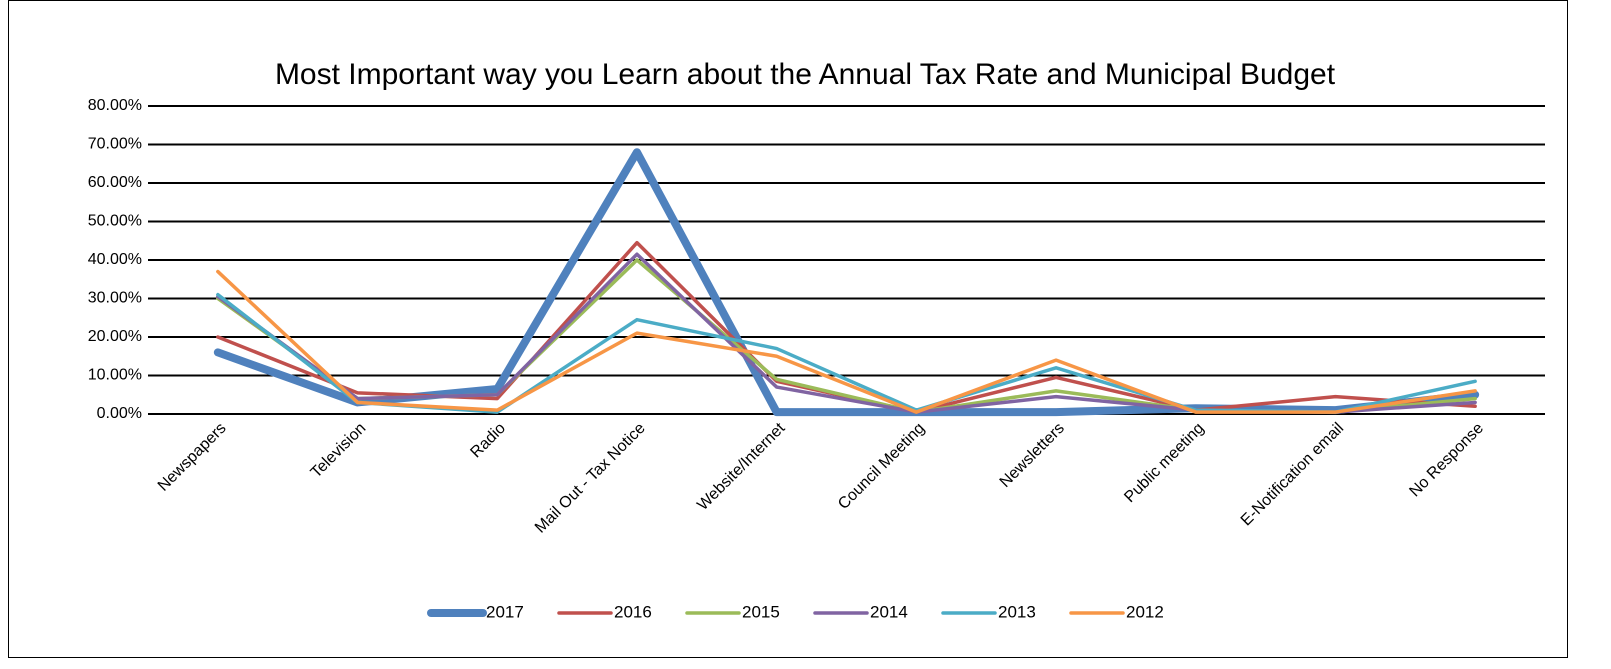  I want to click on legend-label: 2012, so click(1145, 611).